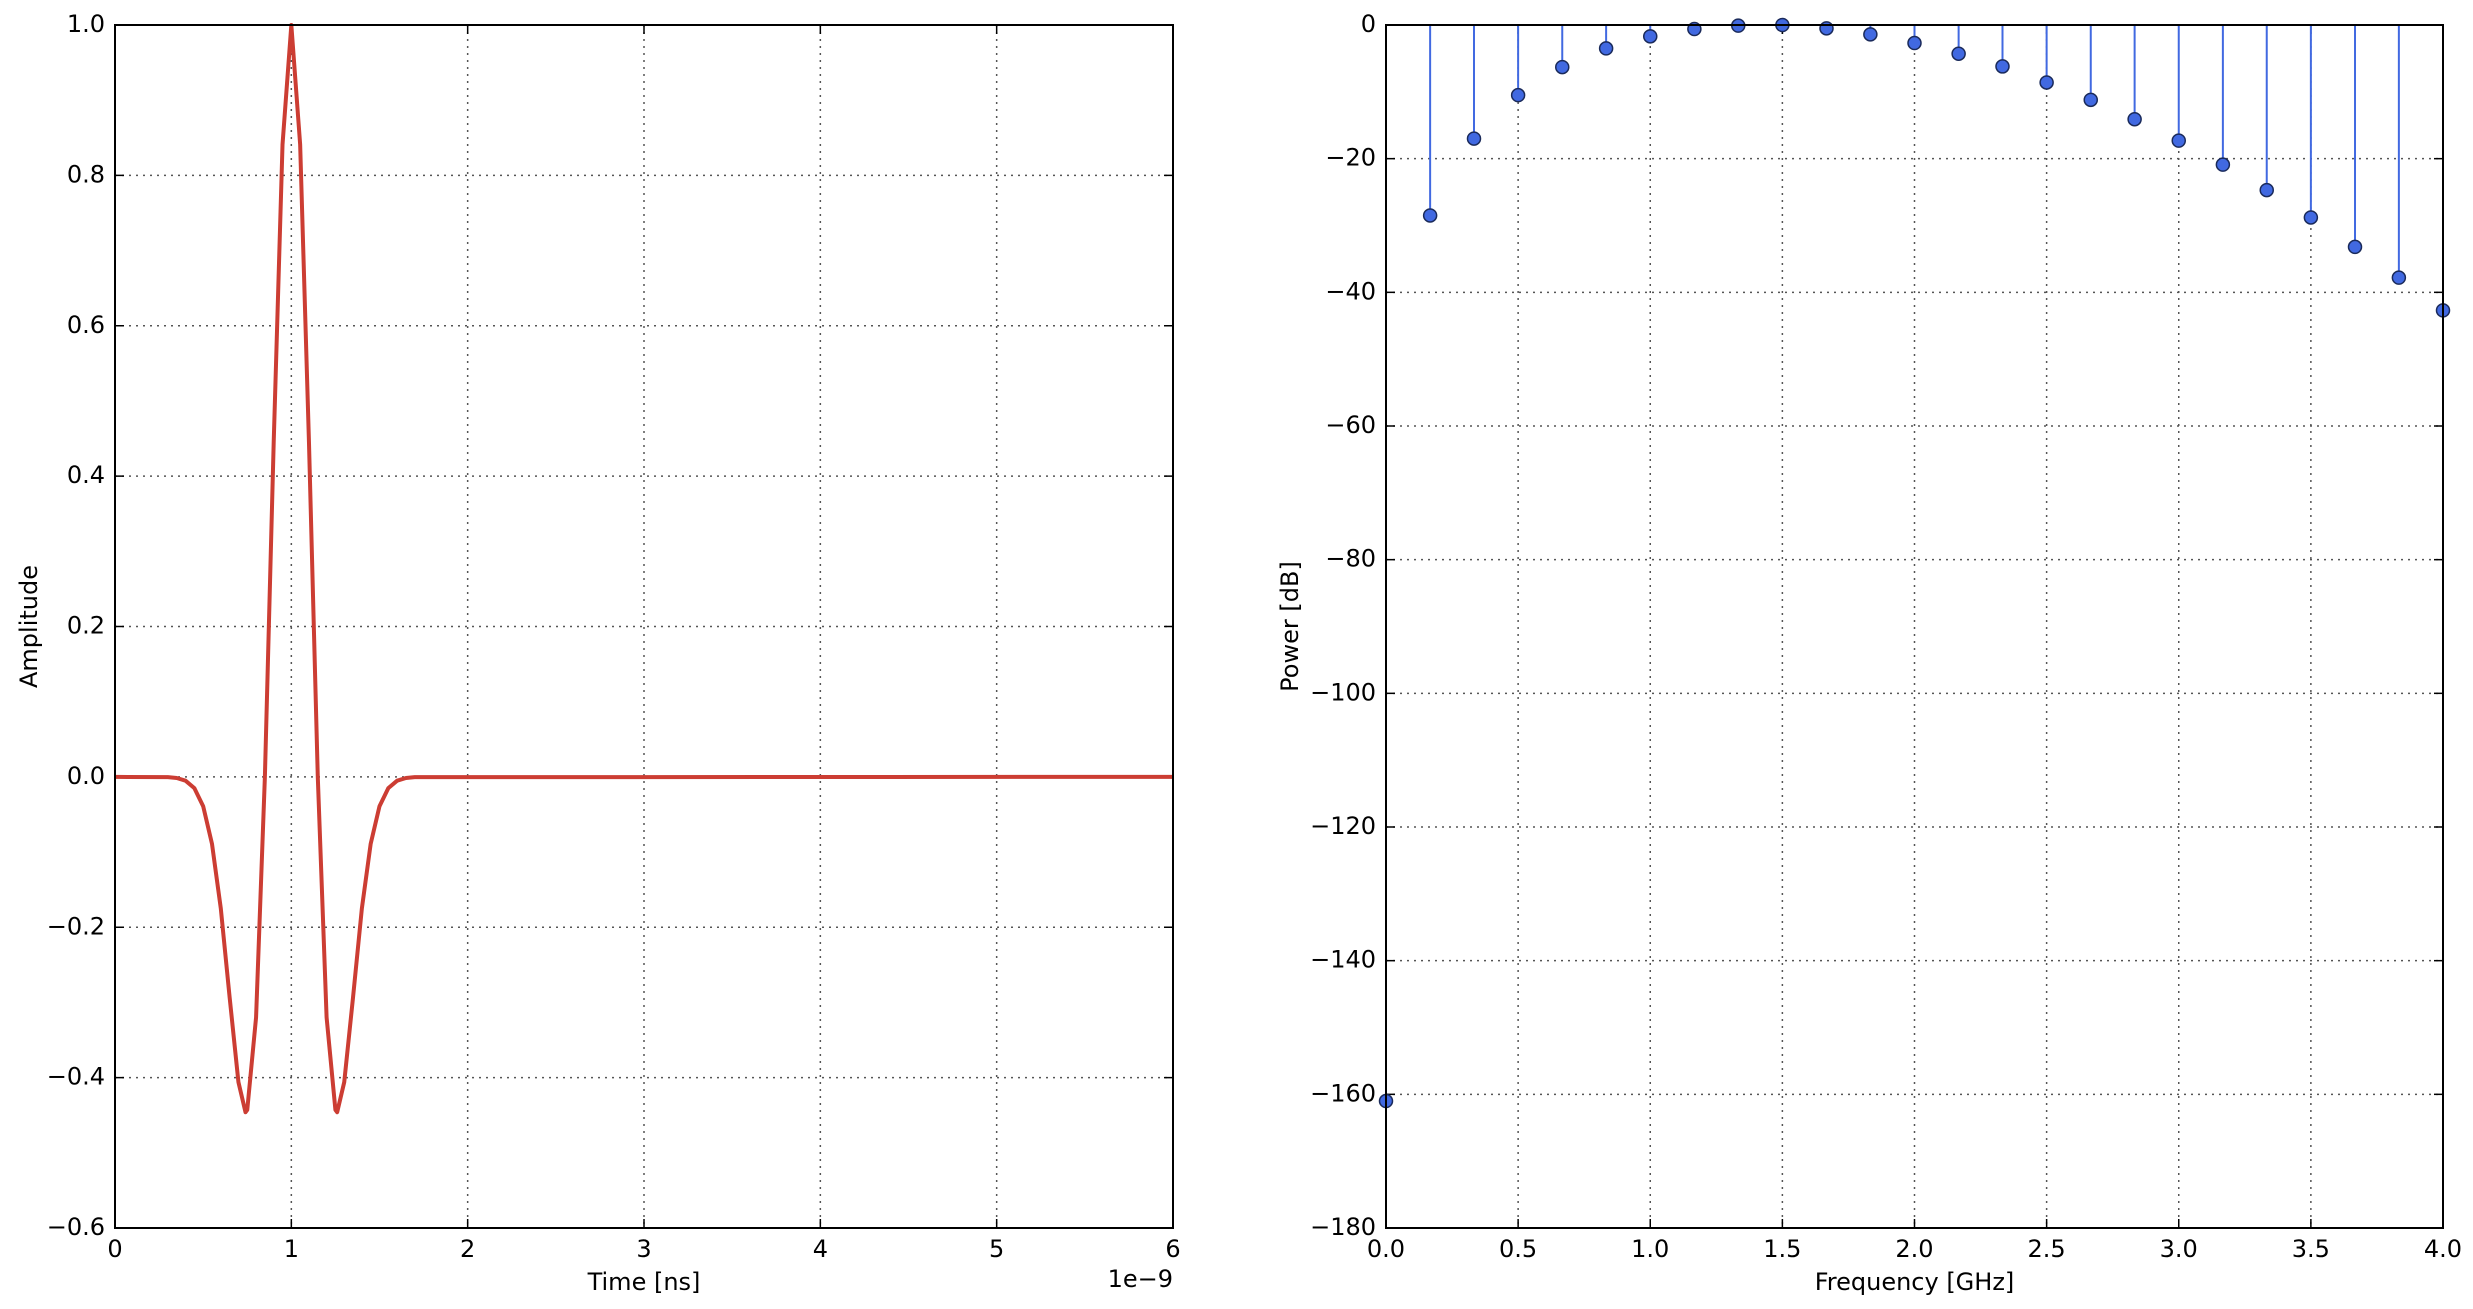 This screenshot has height=1309, width=2473. Describe the element at coordinates (820, 1249) in the screenshot. I see `x-tick-label: 4` at that location.